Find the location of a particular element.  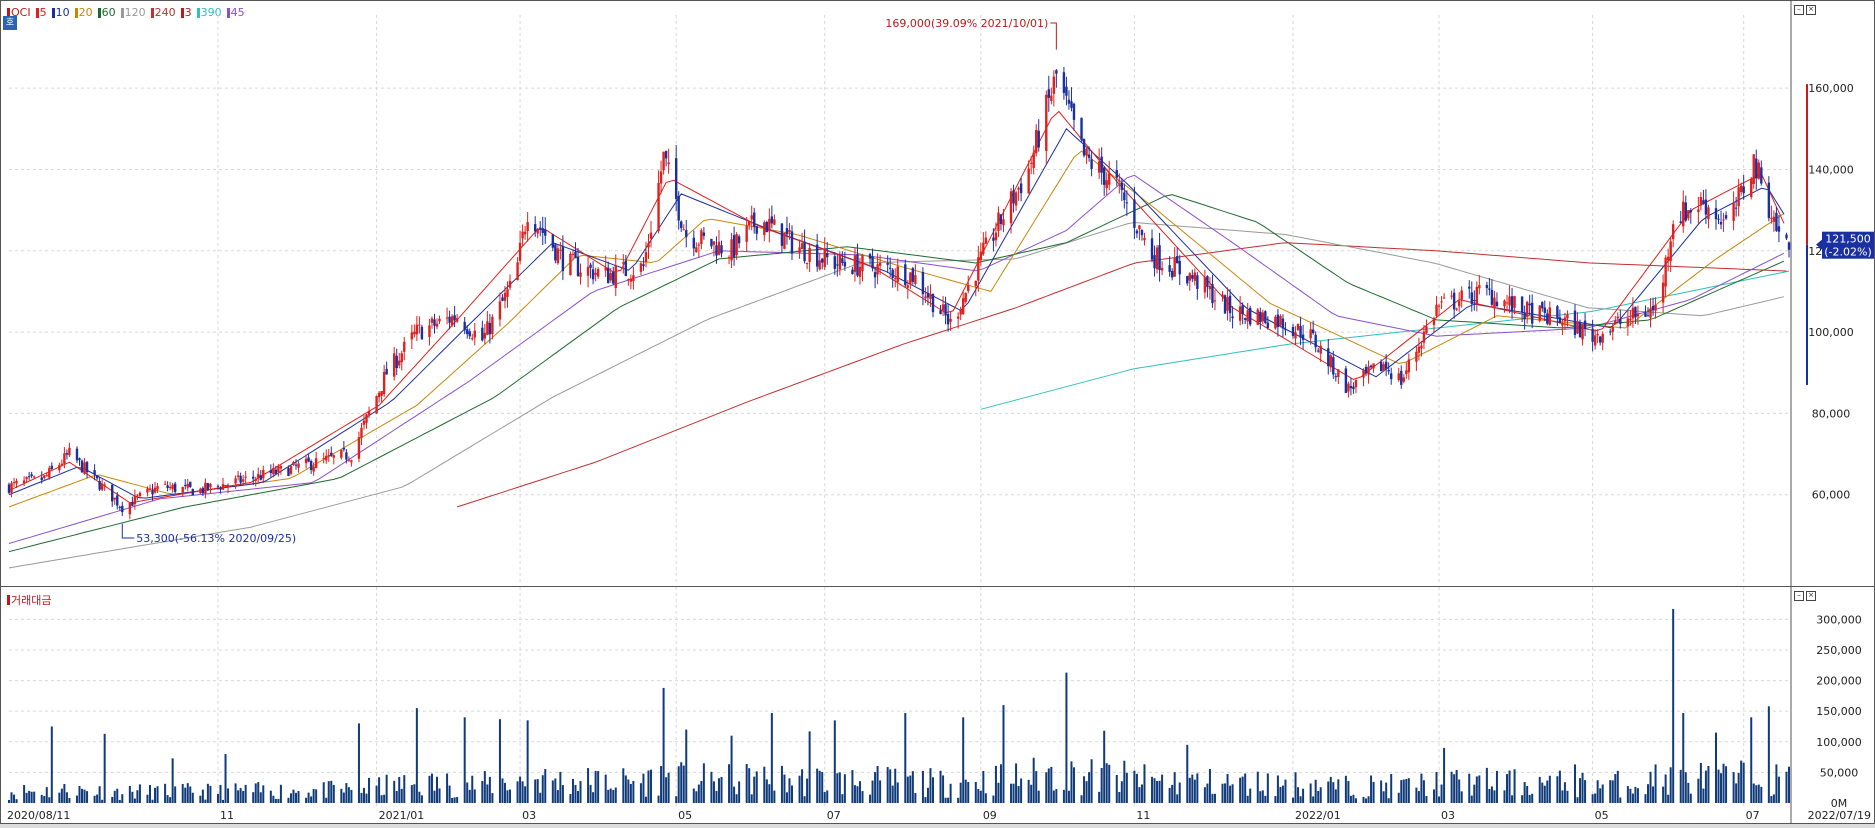

legend-swatch is located at coordinates (99, 12).